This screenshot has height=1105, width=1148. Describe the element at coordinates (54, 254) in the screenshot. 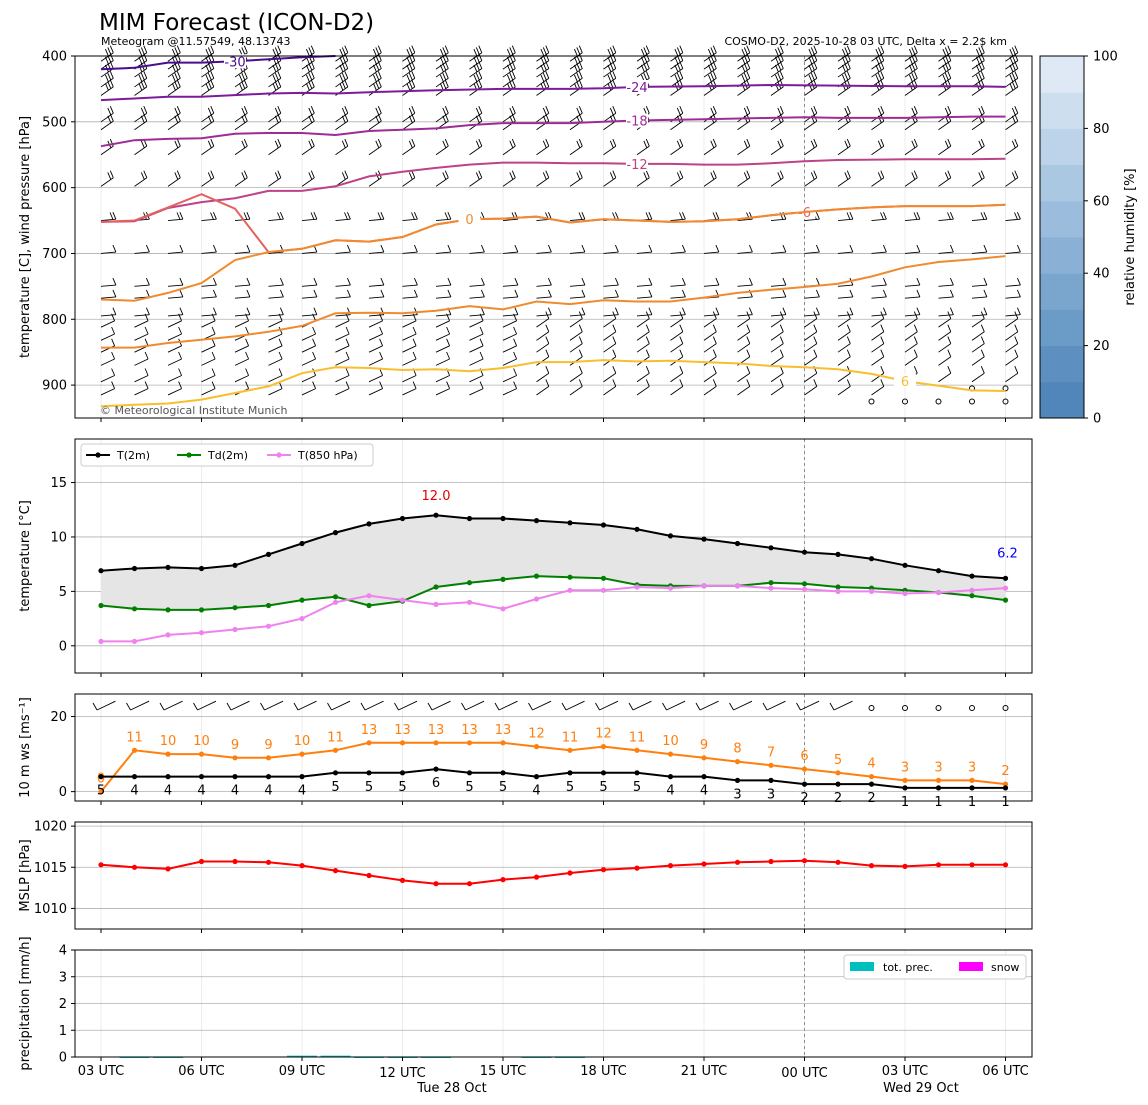

I see `upper-ytick-label: 700` at that location.